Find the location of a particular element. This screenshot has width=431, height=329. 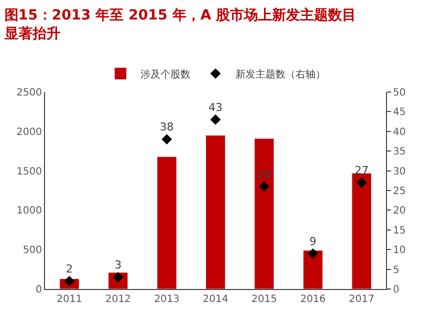

x-tick-label: 2015 is located at coordinates (264, 299).